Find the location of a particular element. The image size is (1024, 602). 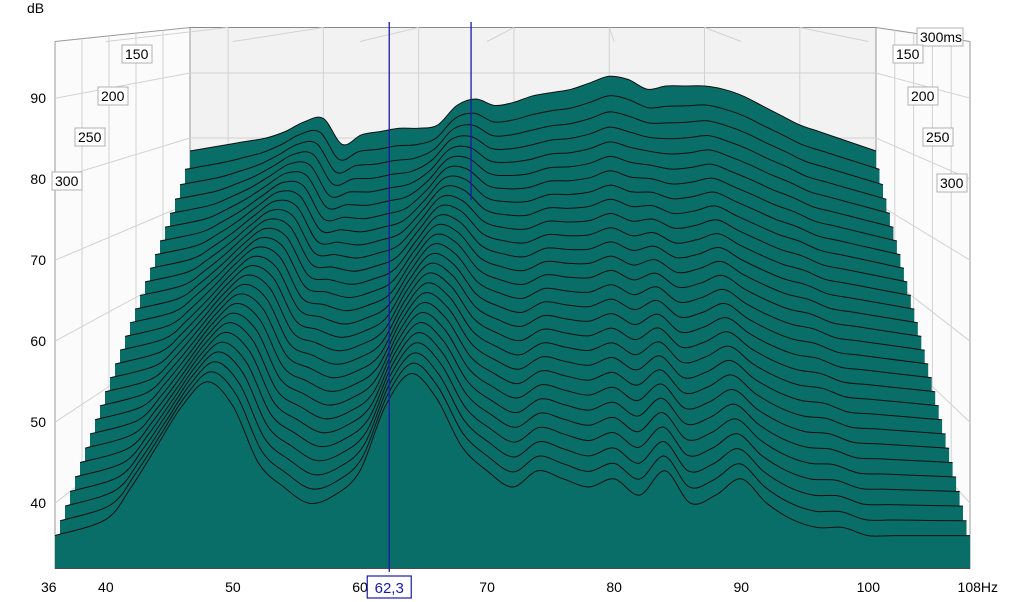

x-tick-label: 50 is located at coordinates (233, 587).